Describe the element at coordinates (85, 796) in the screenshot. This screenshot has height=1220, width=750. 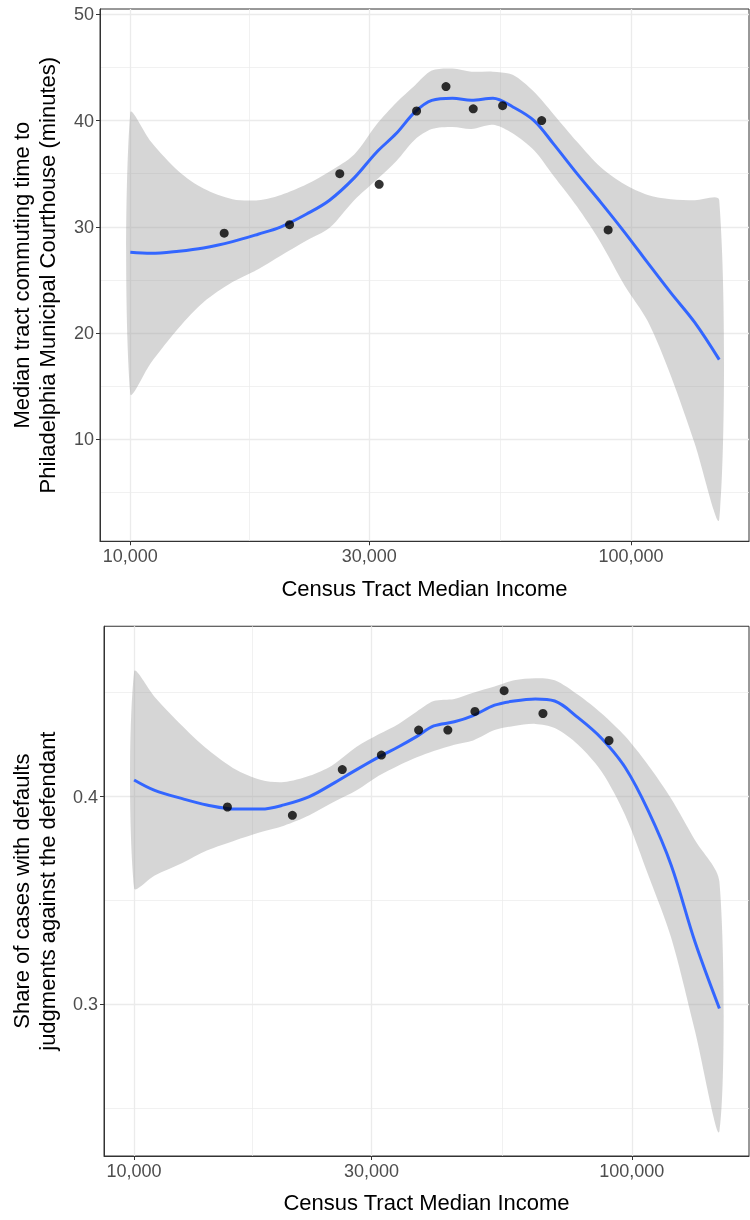
I see `y-tick-label: 0.4` at that location.